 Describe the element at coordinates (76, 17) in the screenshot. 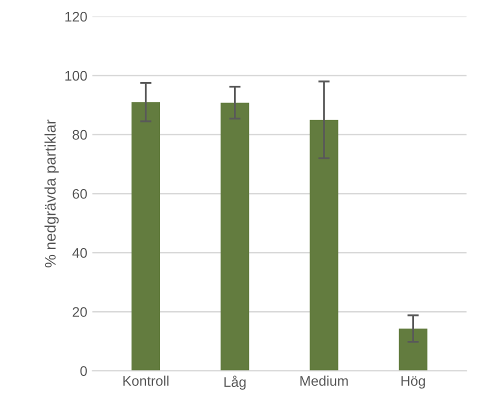

I see `y-tick-label: 120` at that location.